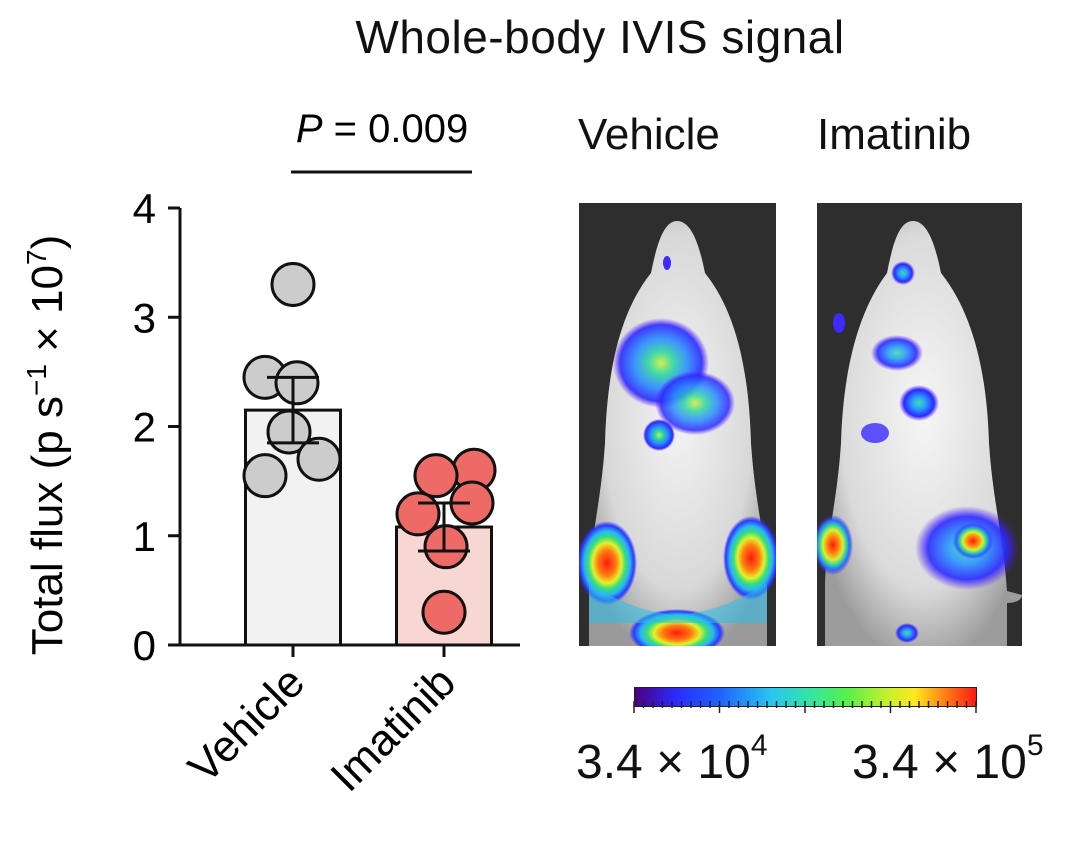 This screenshot has width=1080, height=860. What do you see at coordinates (894, 134) in the screenshot?
I see `image-label-imatinib: Imatinib` at bounding box center [894, 134].